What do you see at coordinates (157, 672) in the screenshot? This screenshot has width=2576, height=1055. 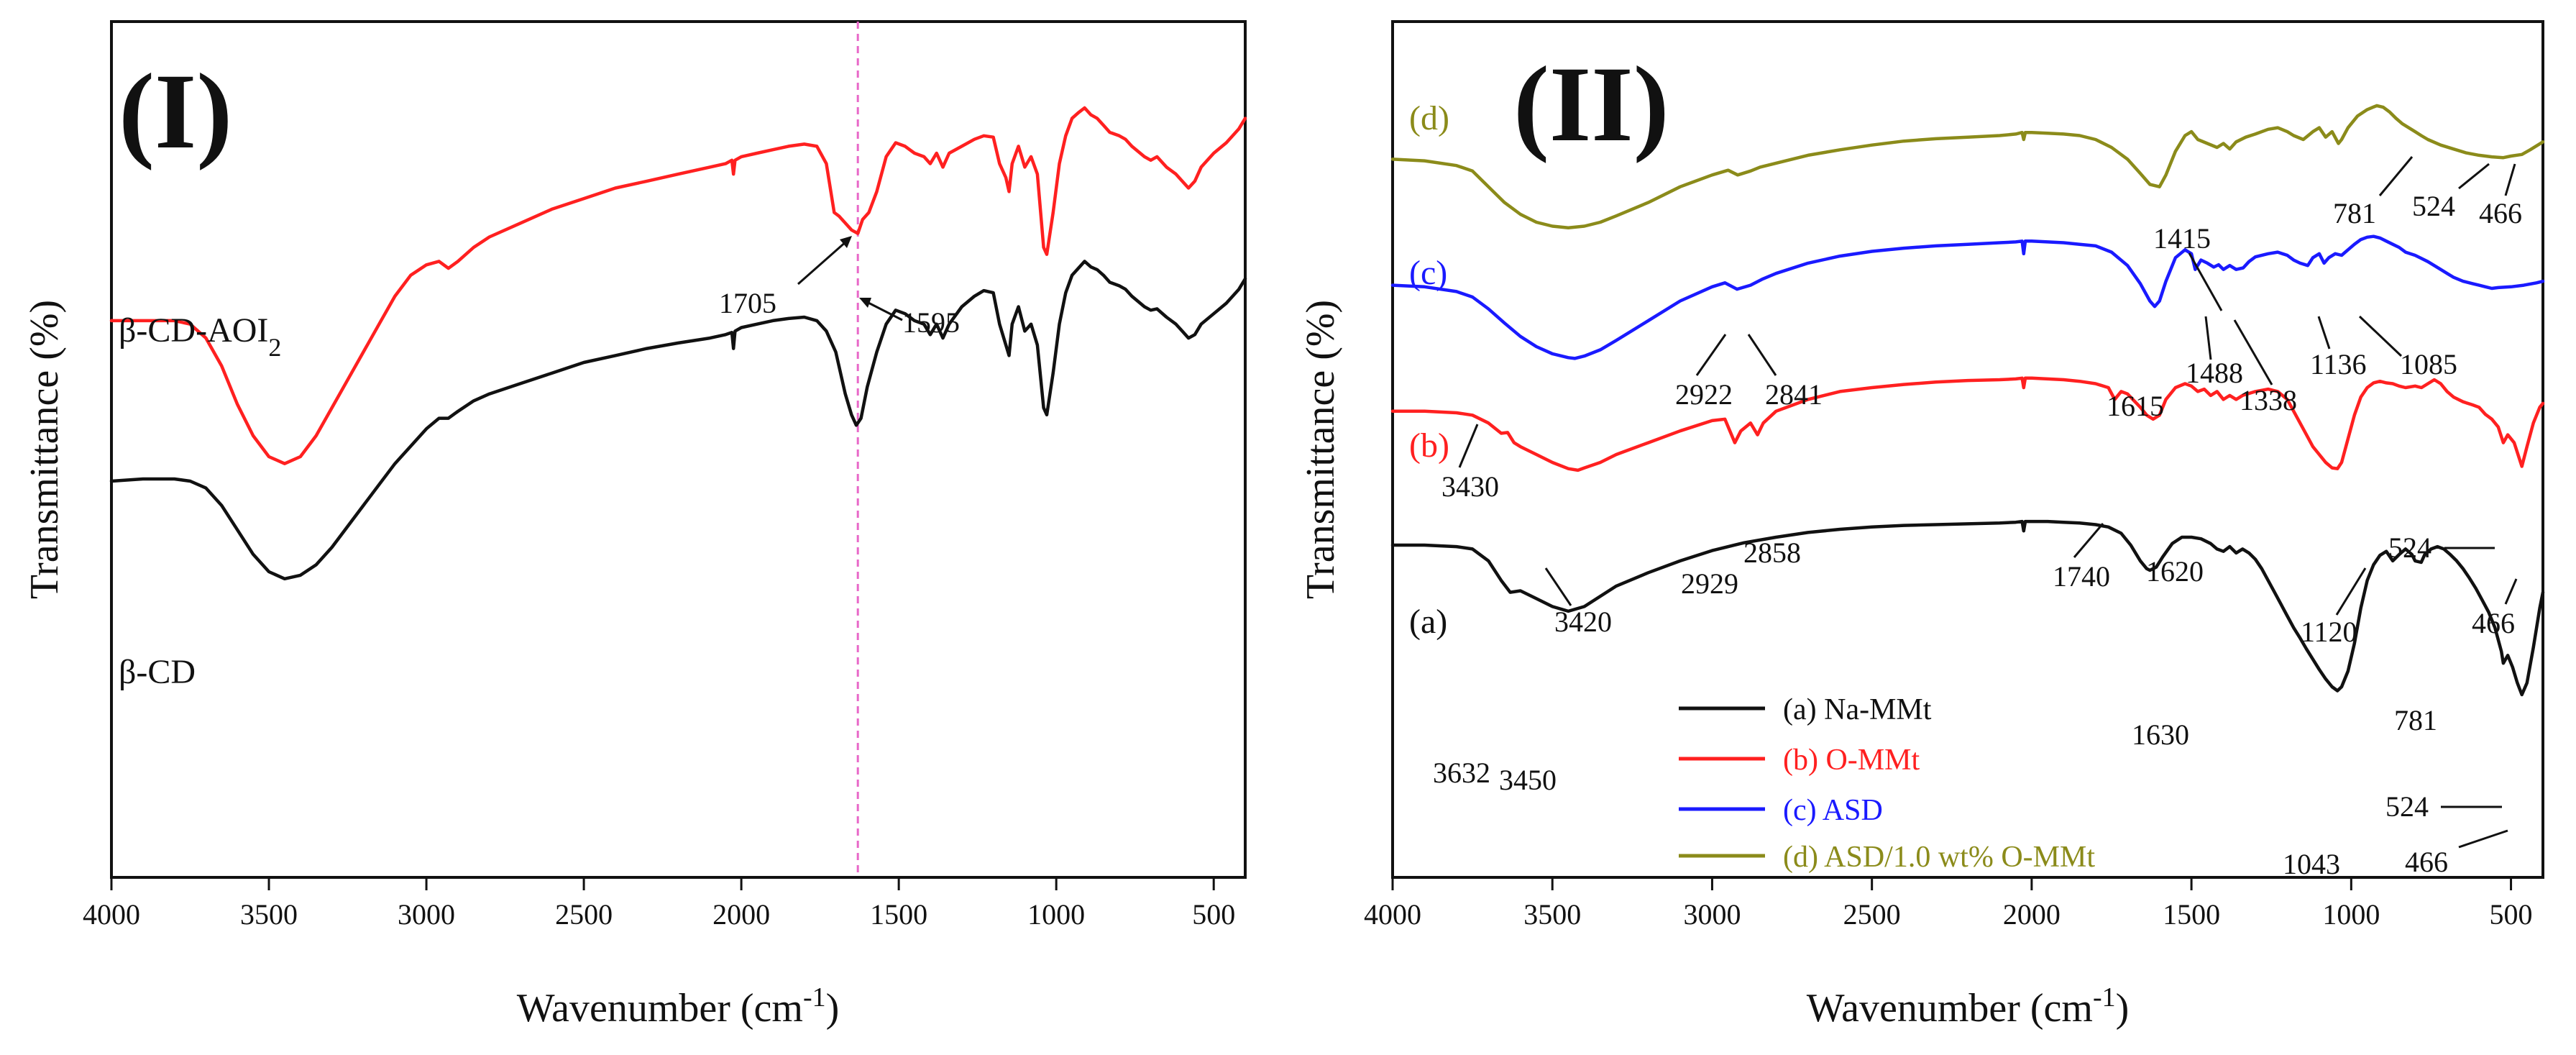 I see `panel-1-series-label-b-cd: β-CD` at bounding box center [157, 672].